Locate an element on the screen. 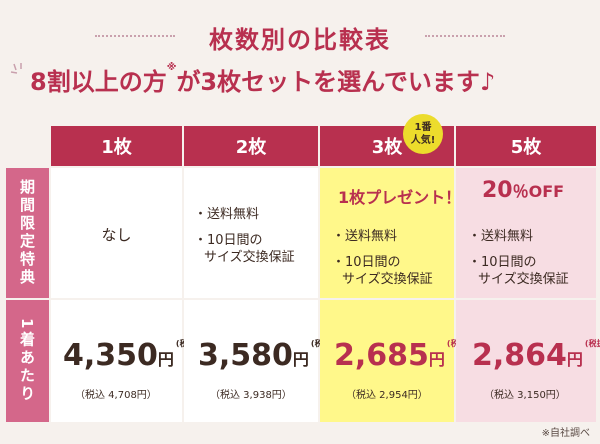 The height and width of the screenshot is (444, 600). benefit-cell-3: 1枚プレゼント！ ・送料無料 ・10日間の サイズ交換保証 is located at coordinates (390, 233).